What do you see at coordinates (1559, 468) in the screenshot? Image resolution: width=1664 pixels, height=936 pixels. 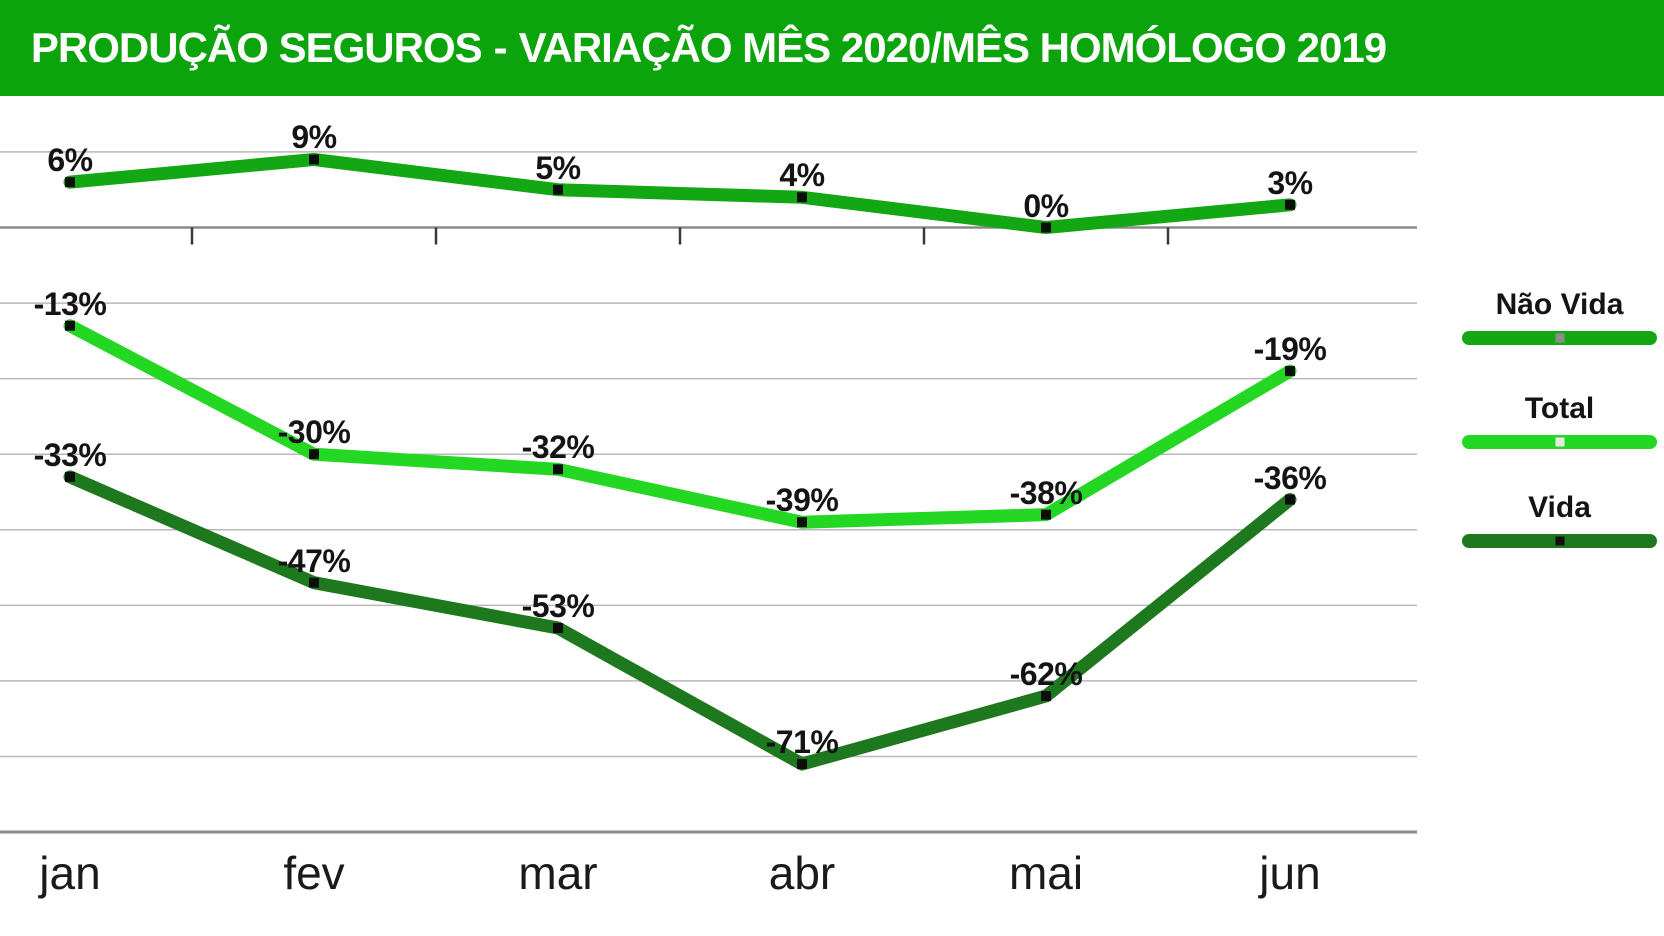 I see `legend: Não Vida Total Vida` at bounding box center [1559, 468].